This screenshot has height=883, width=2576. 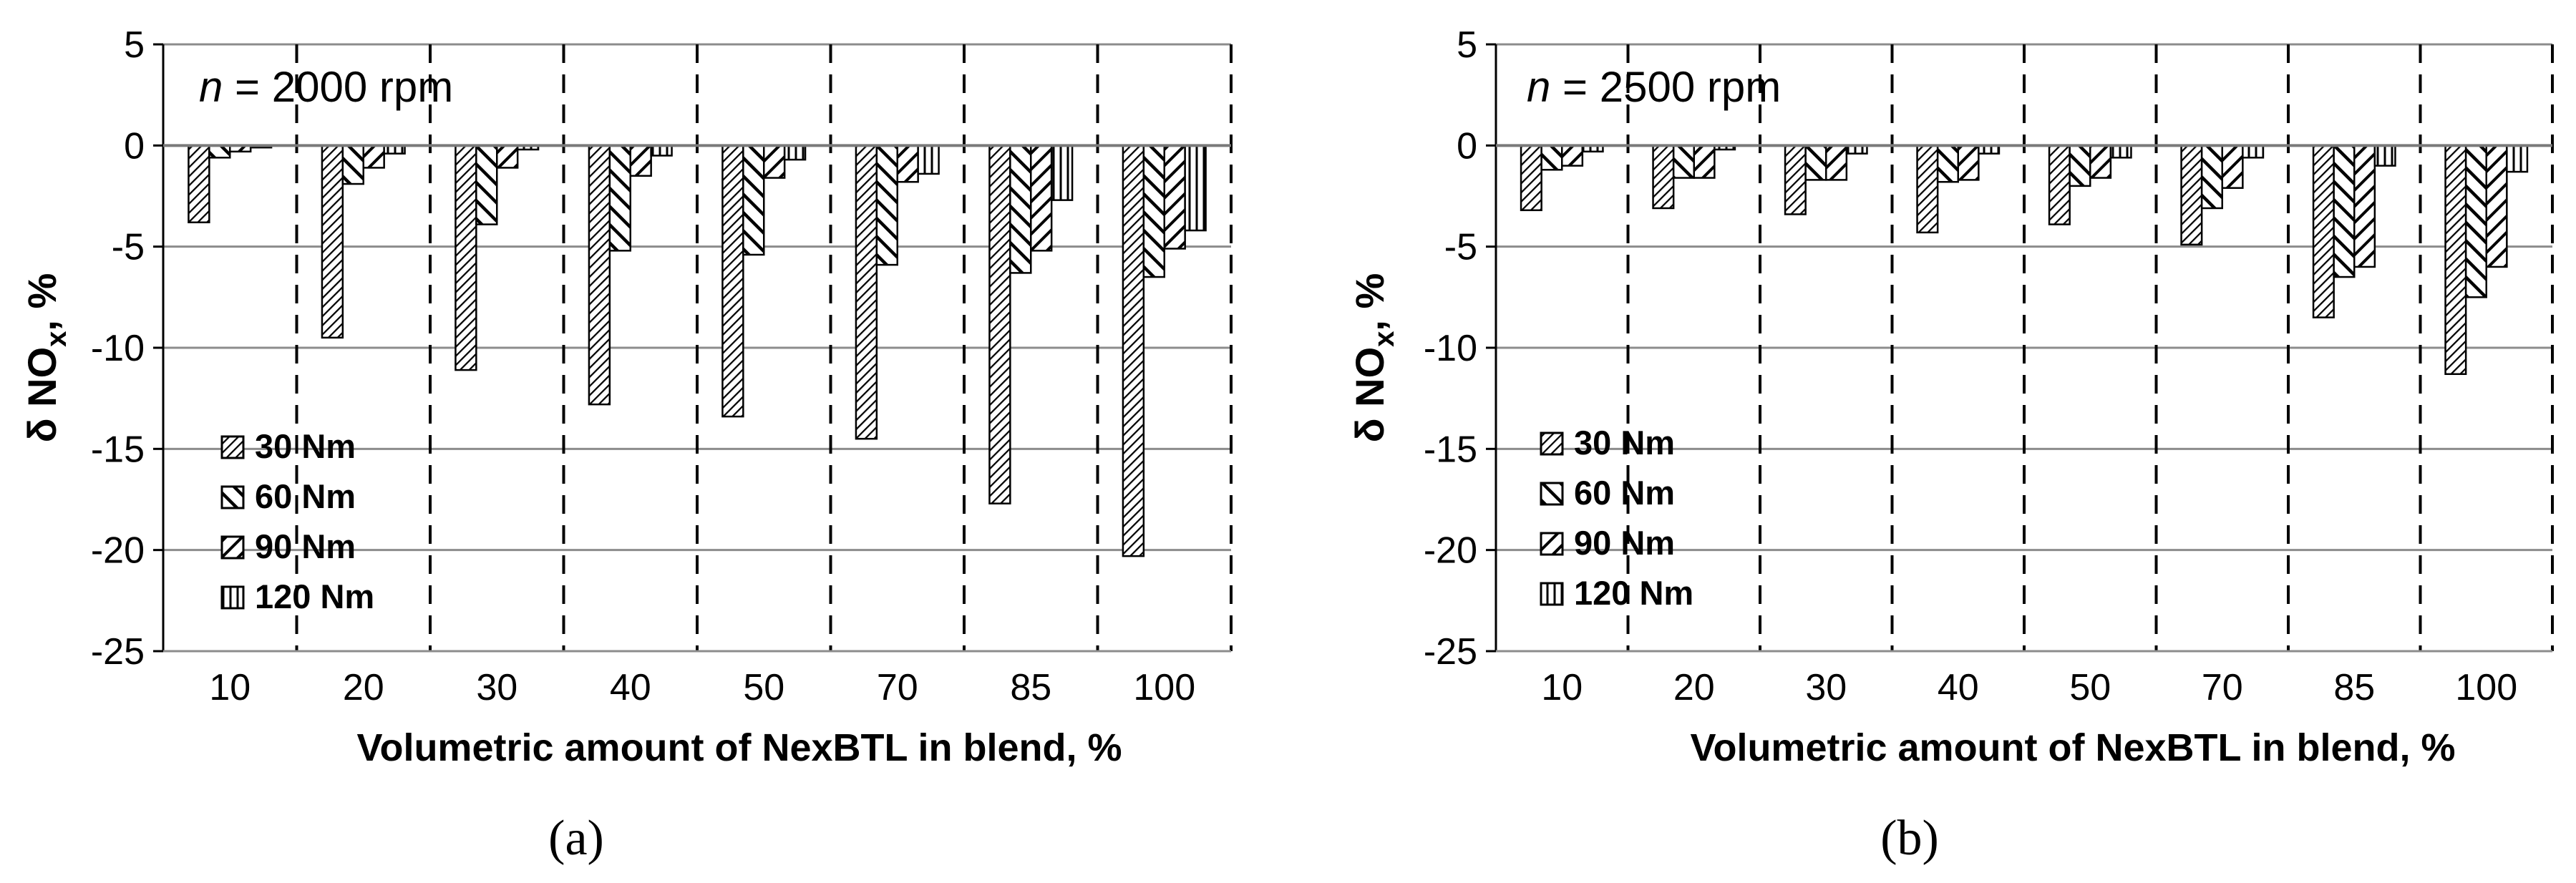 I want to click on panel-label: (a), so click(x=576, y=839).